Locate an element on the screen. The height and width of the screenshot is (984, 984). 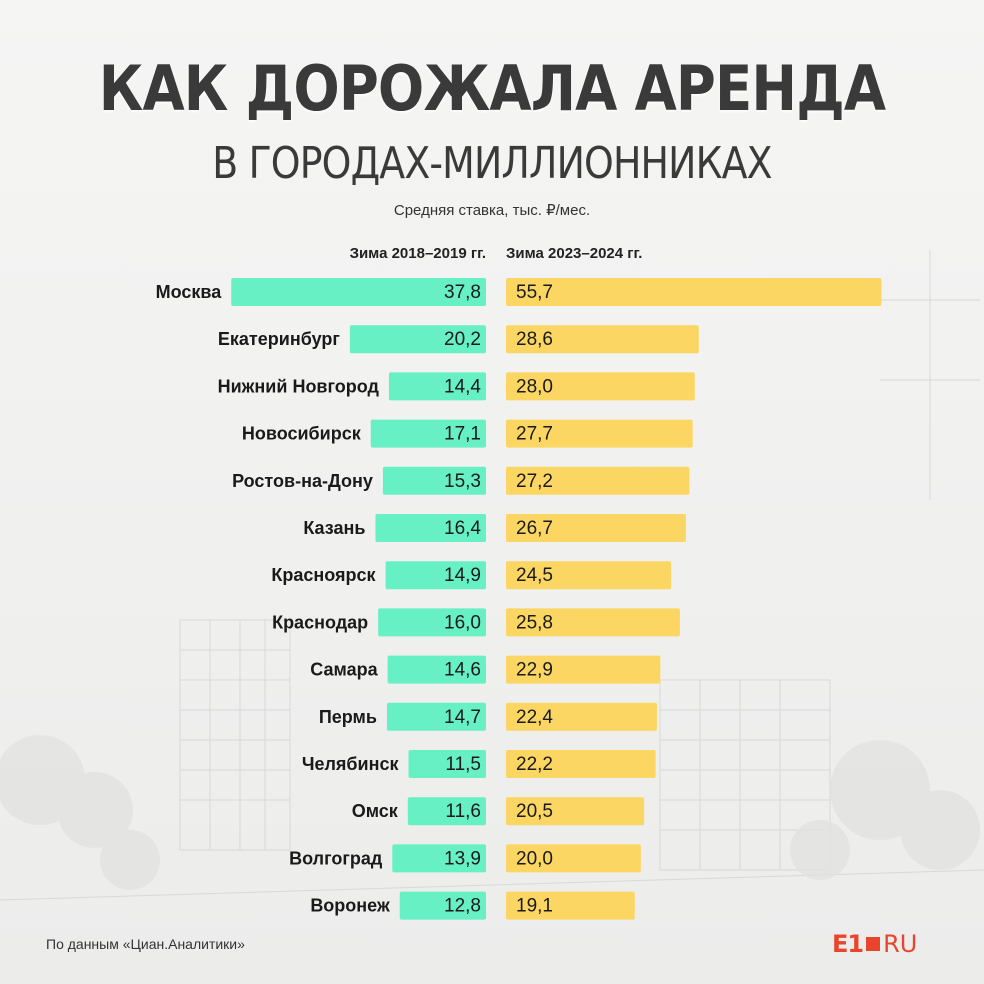
value-label-2018: 14,9 is located at coordinates (462, 575).